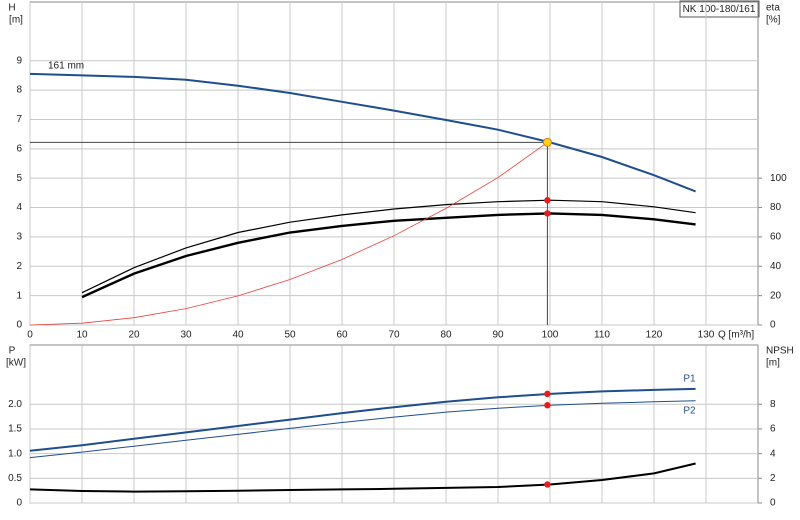 The height and width of the screenshot is (520, 800). What do you see at coordinates (12, 351) in the screenshot?
I see `y-axis-label: P` at bounding box center [12, 351].